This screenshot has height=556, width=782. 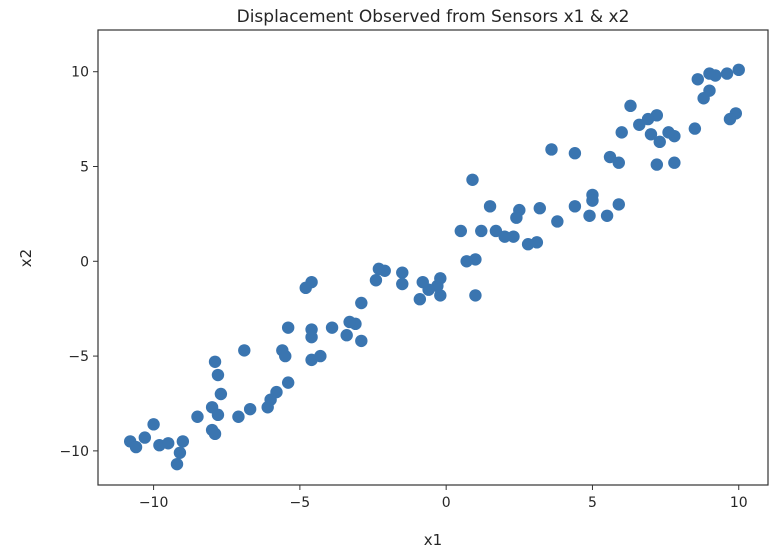 What do you see at coordinates (433, 540) in the screenshot?
I see `x-axis-label: x1` at bounding box center [433, 540].